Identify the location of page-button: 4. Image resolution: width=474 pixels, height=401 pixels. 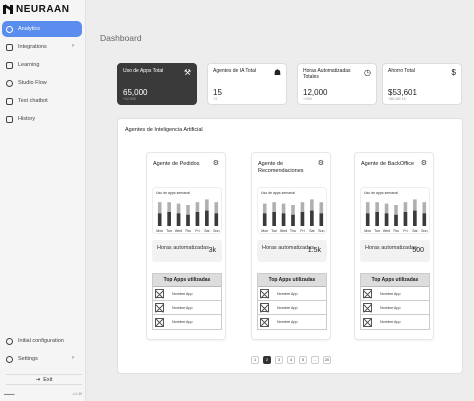
(291, 360).